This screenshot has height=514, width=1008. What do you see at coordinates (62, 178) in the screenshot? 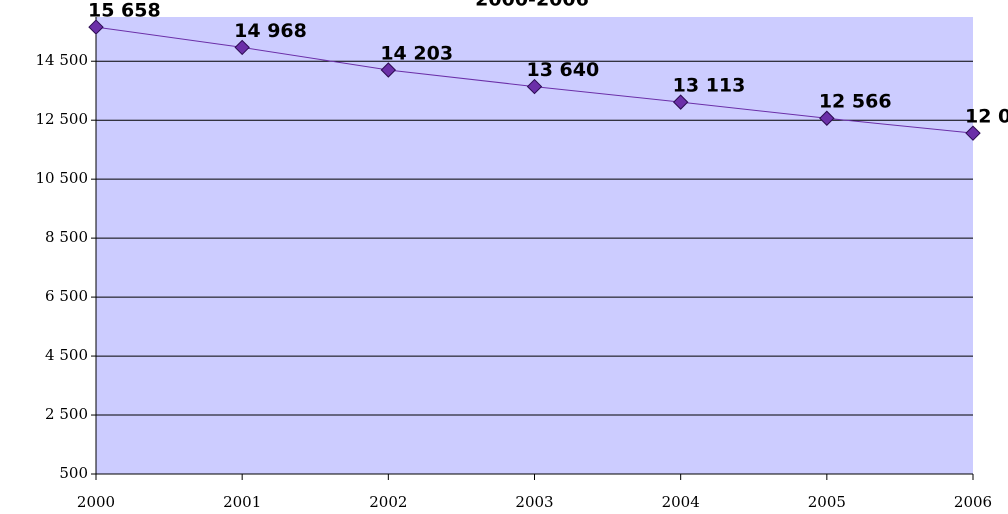
I see `y-tick-label: 10 500` at bounding box center [62, 178].